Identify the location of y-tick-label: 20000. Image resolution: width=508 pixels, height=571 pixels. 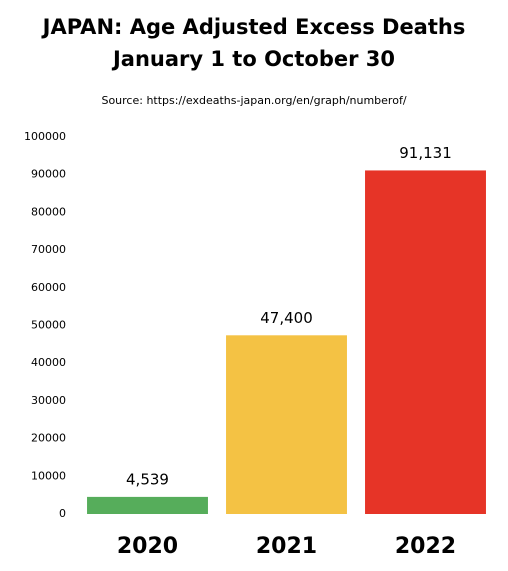
(48, 438).